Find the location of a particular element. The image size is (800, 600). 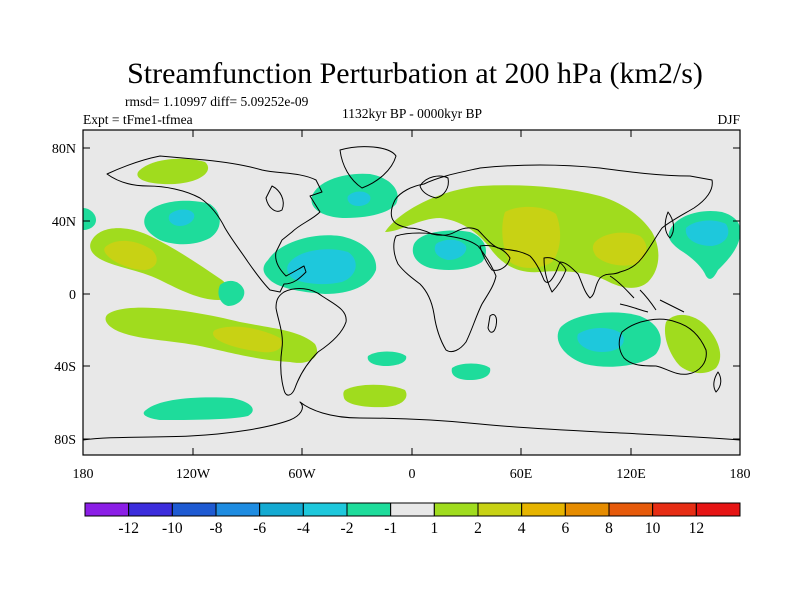

x-tick-label: 120E is located at coordinates (631, 474).